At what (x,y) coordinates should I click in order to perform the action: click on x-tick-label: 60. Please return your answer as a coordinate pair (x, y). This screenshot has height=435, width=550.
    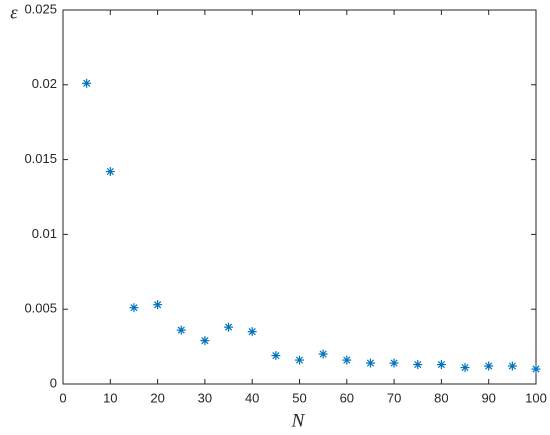
    Looking at the image, I should click on (347, 397).